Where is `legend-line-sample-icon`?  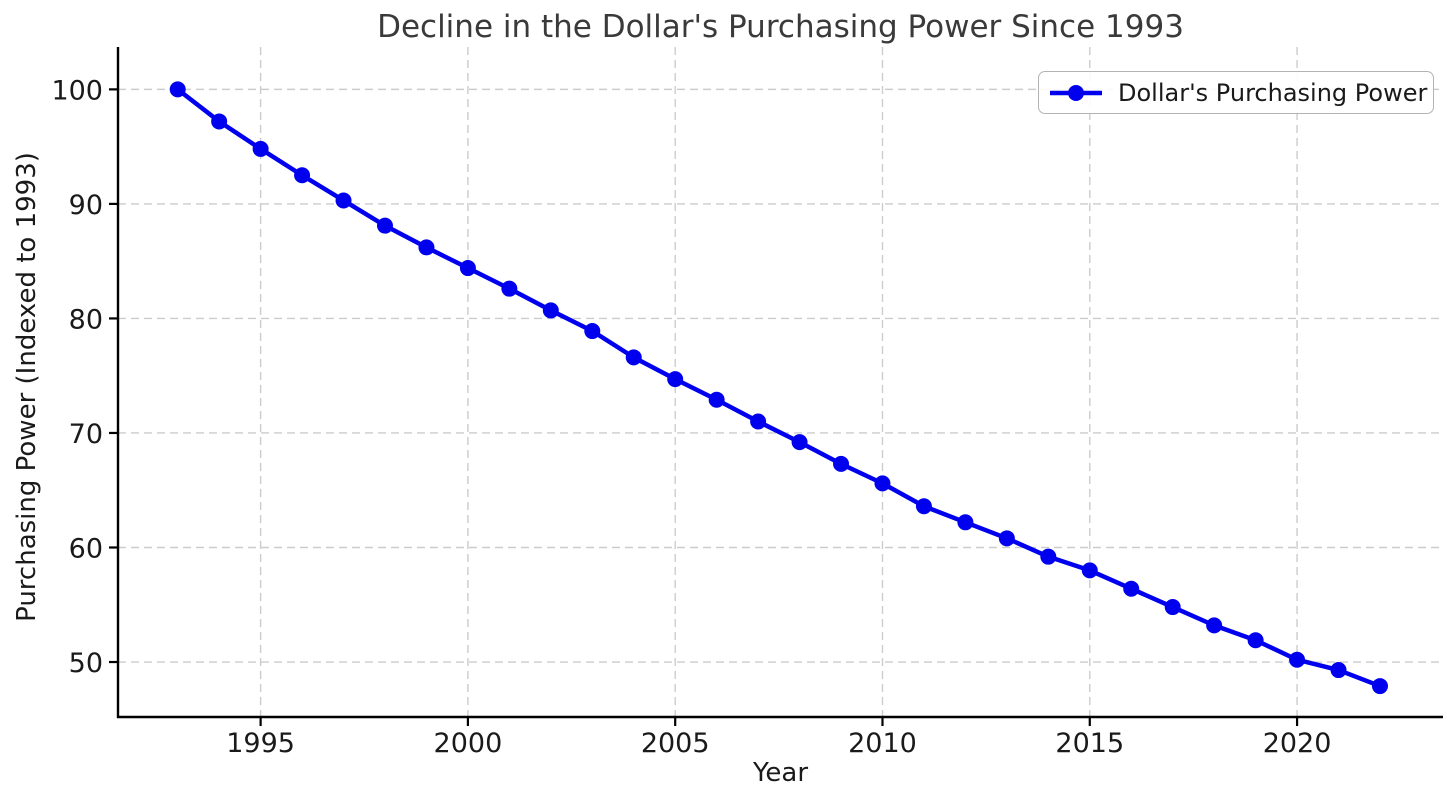
legend-line-sample-icon is located at coordinates (1076, 92).